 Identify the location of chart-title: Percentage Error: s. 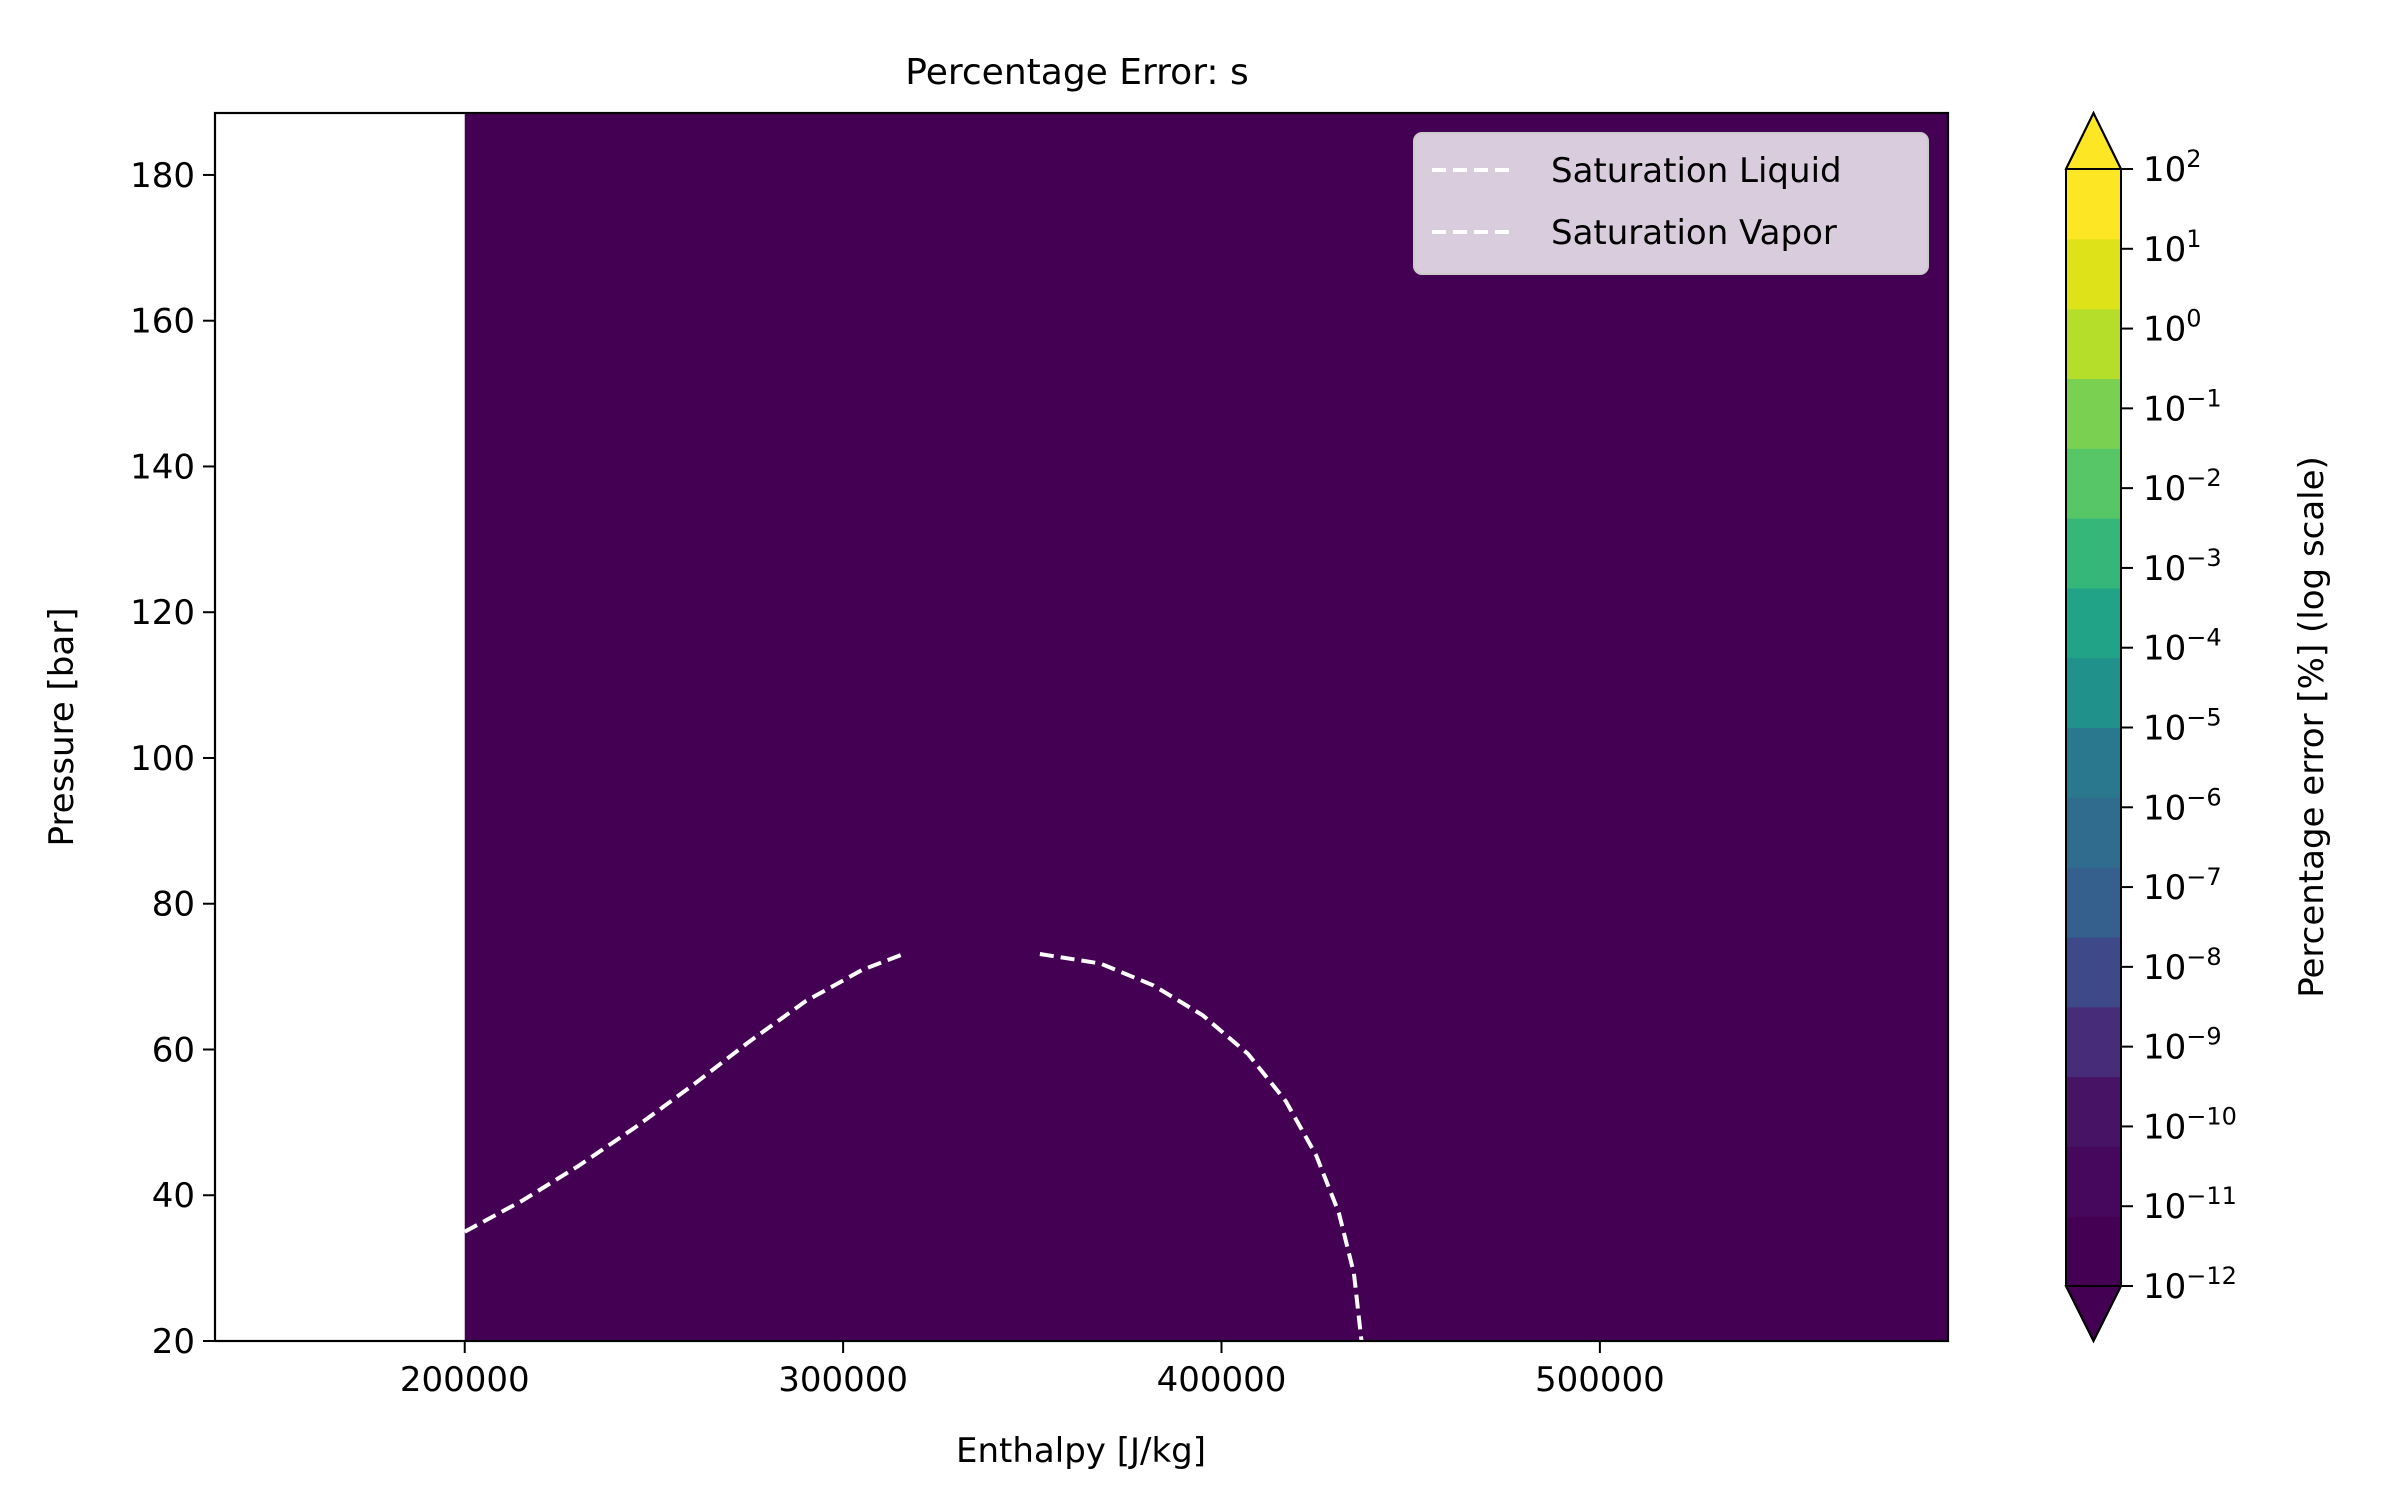
(1076, 72).